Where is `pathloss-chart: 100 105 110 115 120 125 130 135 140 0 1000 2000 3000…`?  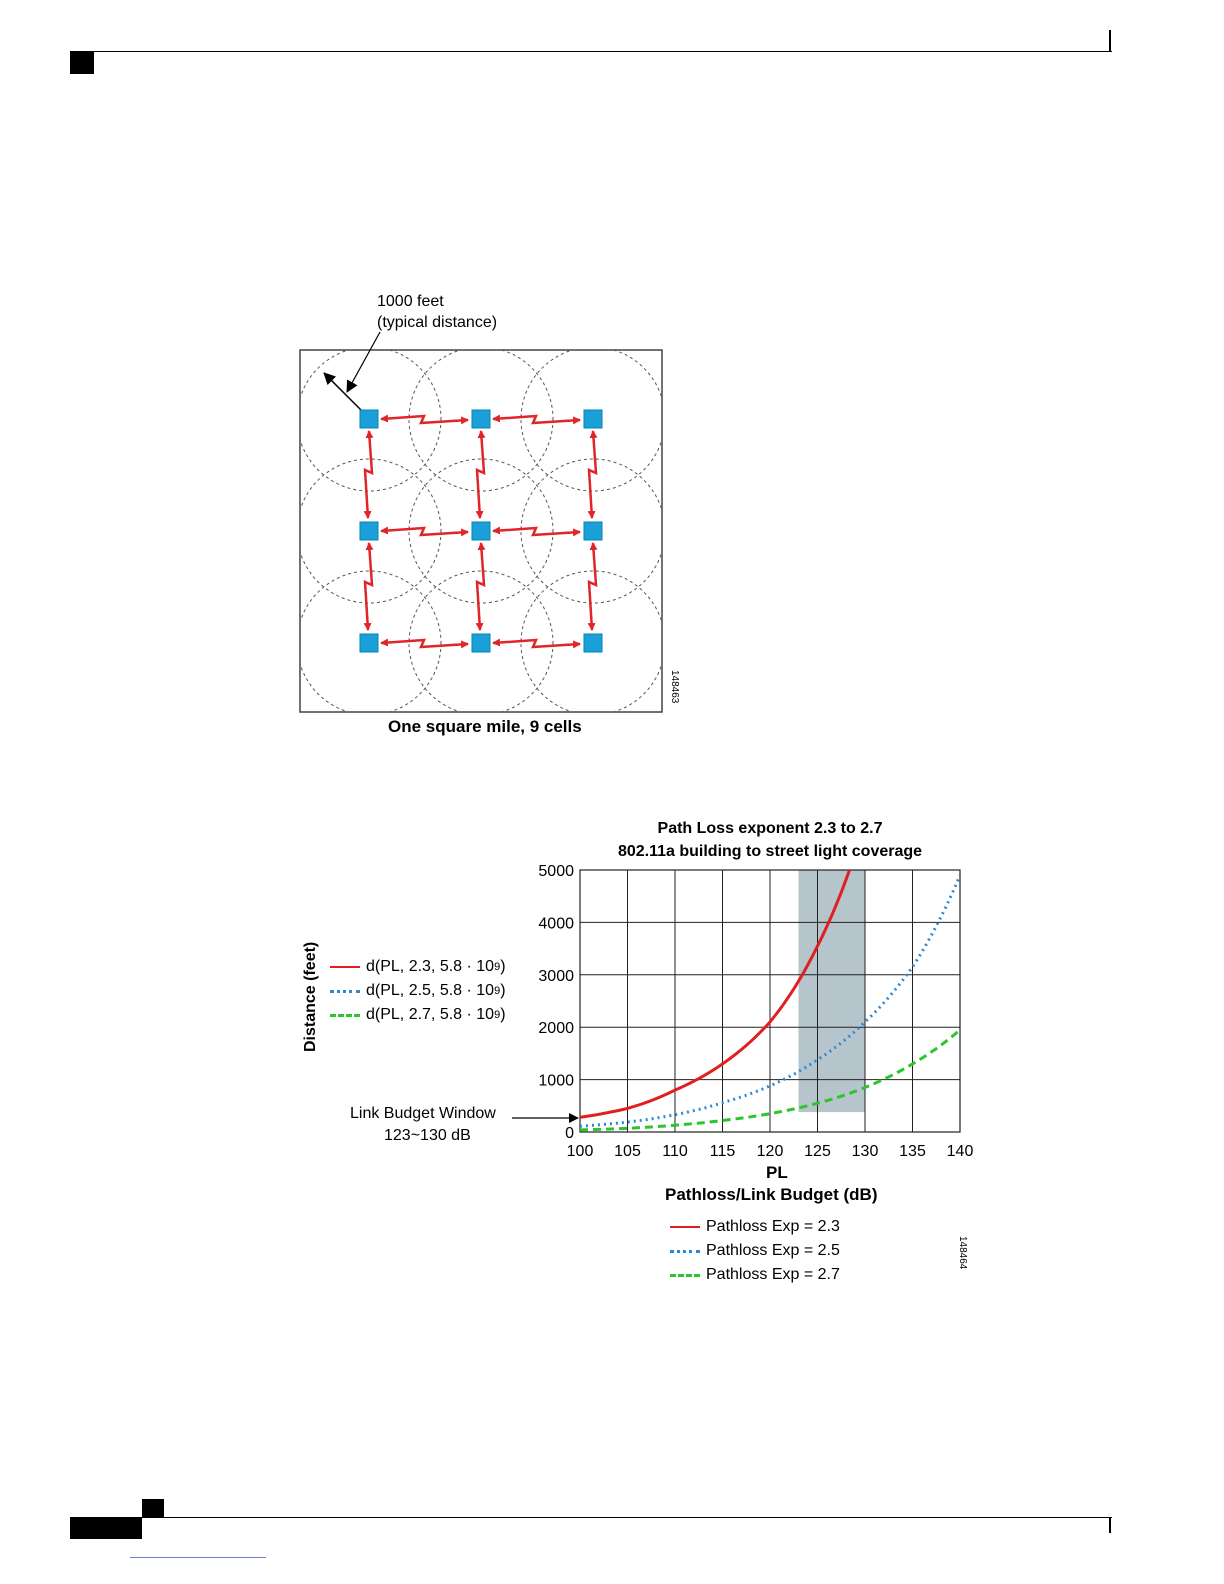
pathloss-chart: 100 105 110 115 120 125 130 135 140 0 1000 2000 3000… is located at coordinates (756, 1011).